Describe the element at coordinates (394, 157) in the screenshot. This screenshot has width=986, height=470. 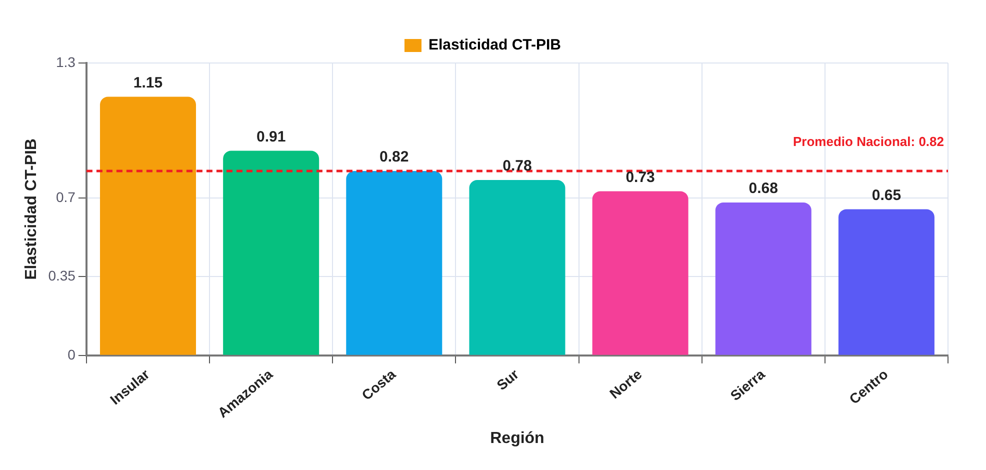
I see `data-label: 0.82` at that location.